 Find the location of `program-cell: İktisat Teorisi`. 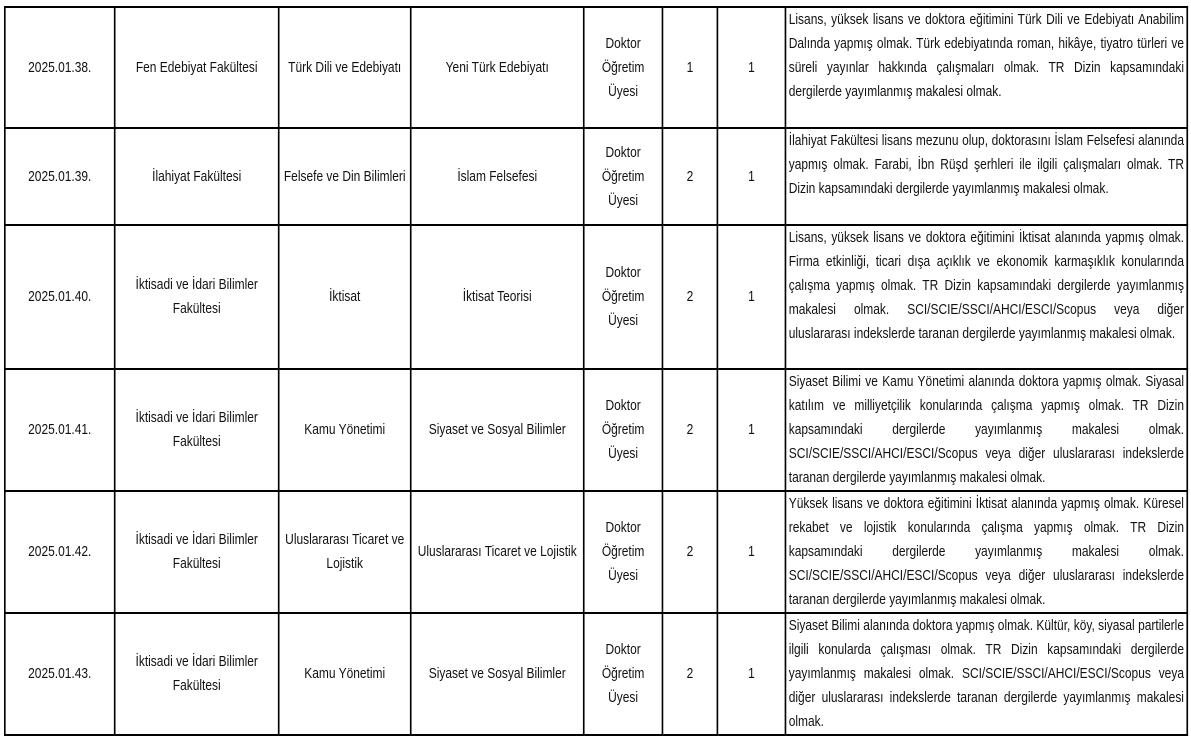

program-cell: İktisat Teorisi is located at coordinates (497, 297).